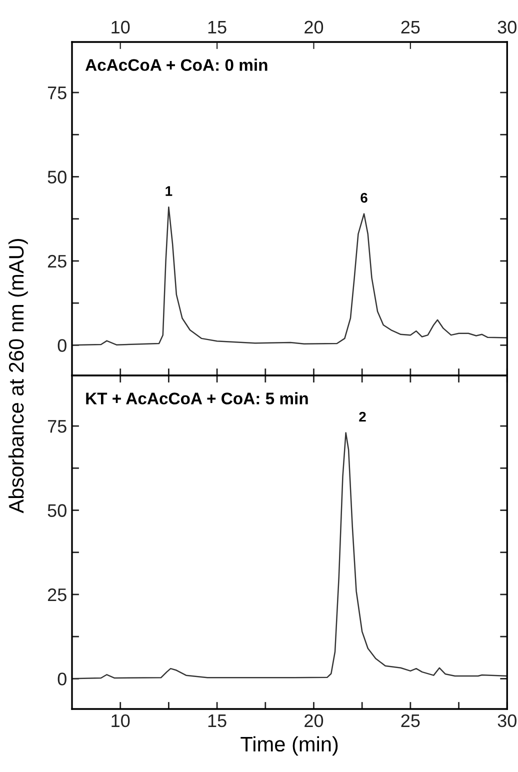 The height and width of the screenshot is (772, 518). Describe the element at coordinates (217, 27) in the screenshot. I see `x2-tick-label: 15` at that location.